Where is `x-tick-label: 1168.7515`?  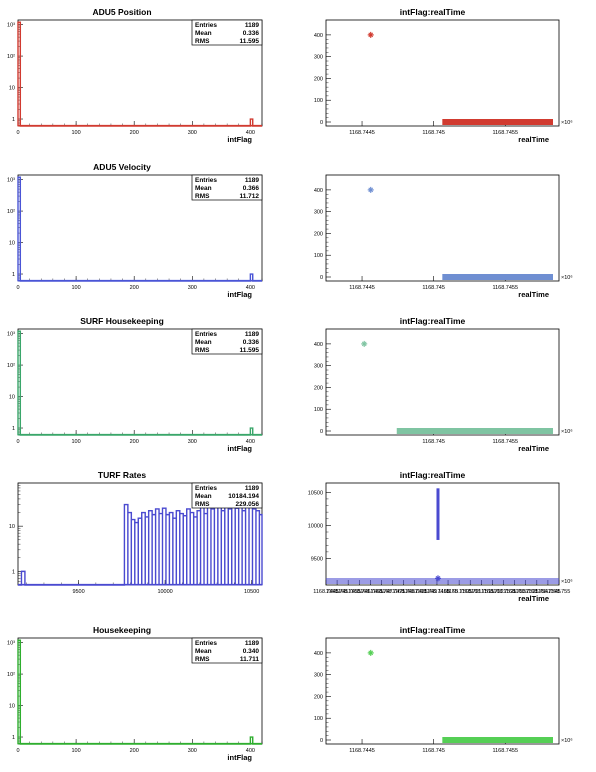 x-tick-label: 1168.7515 is located at coordinates (482, 592).